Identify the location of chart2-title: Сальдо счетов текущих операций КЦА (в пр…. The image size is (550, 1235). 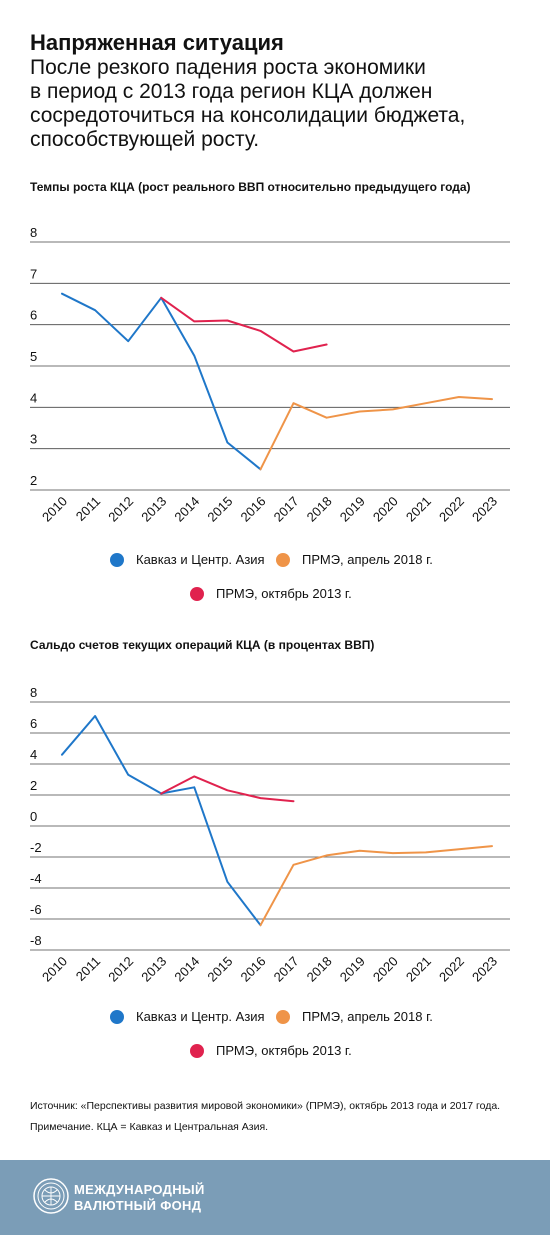
(202, 645).